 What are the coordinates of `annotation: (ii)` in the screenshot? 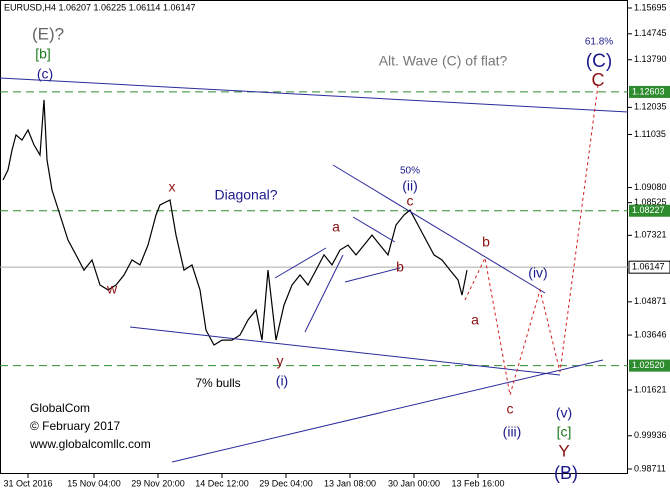 It's located at (410, 186).